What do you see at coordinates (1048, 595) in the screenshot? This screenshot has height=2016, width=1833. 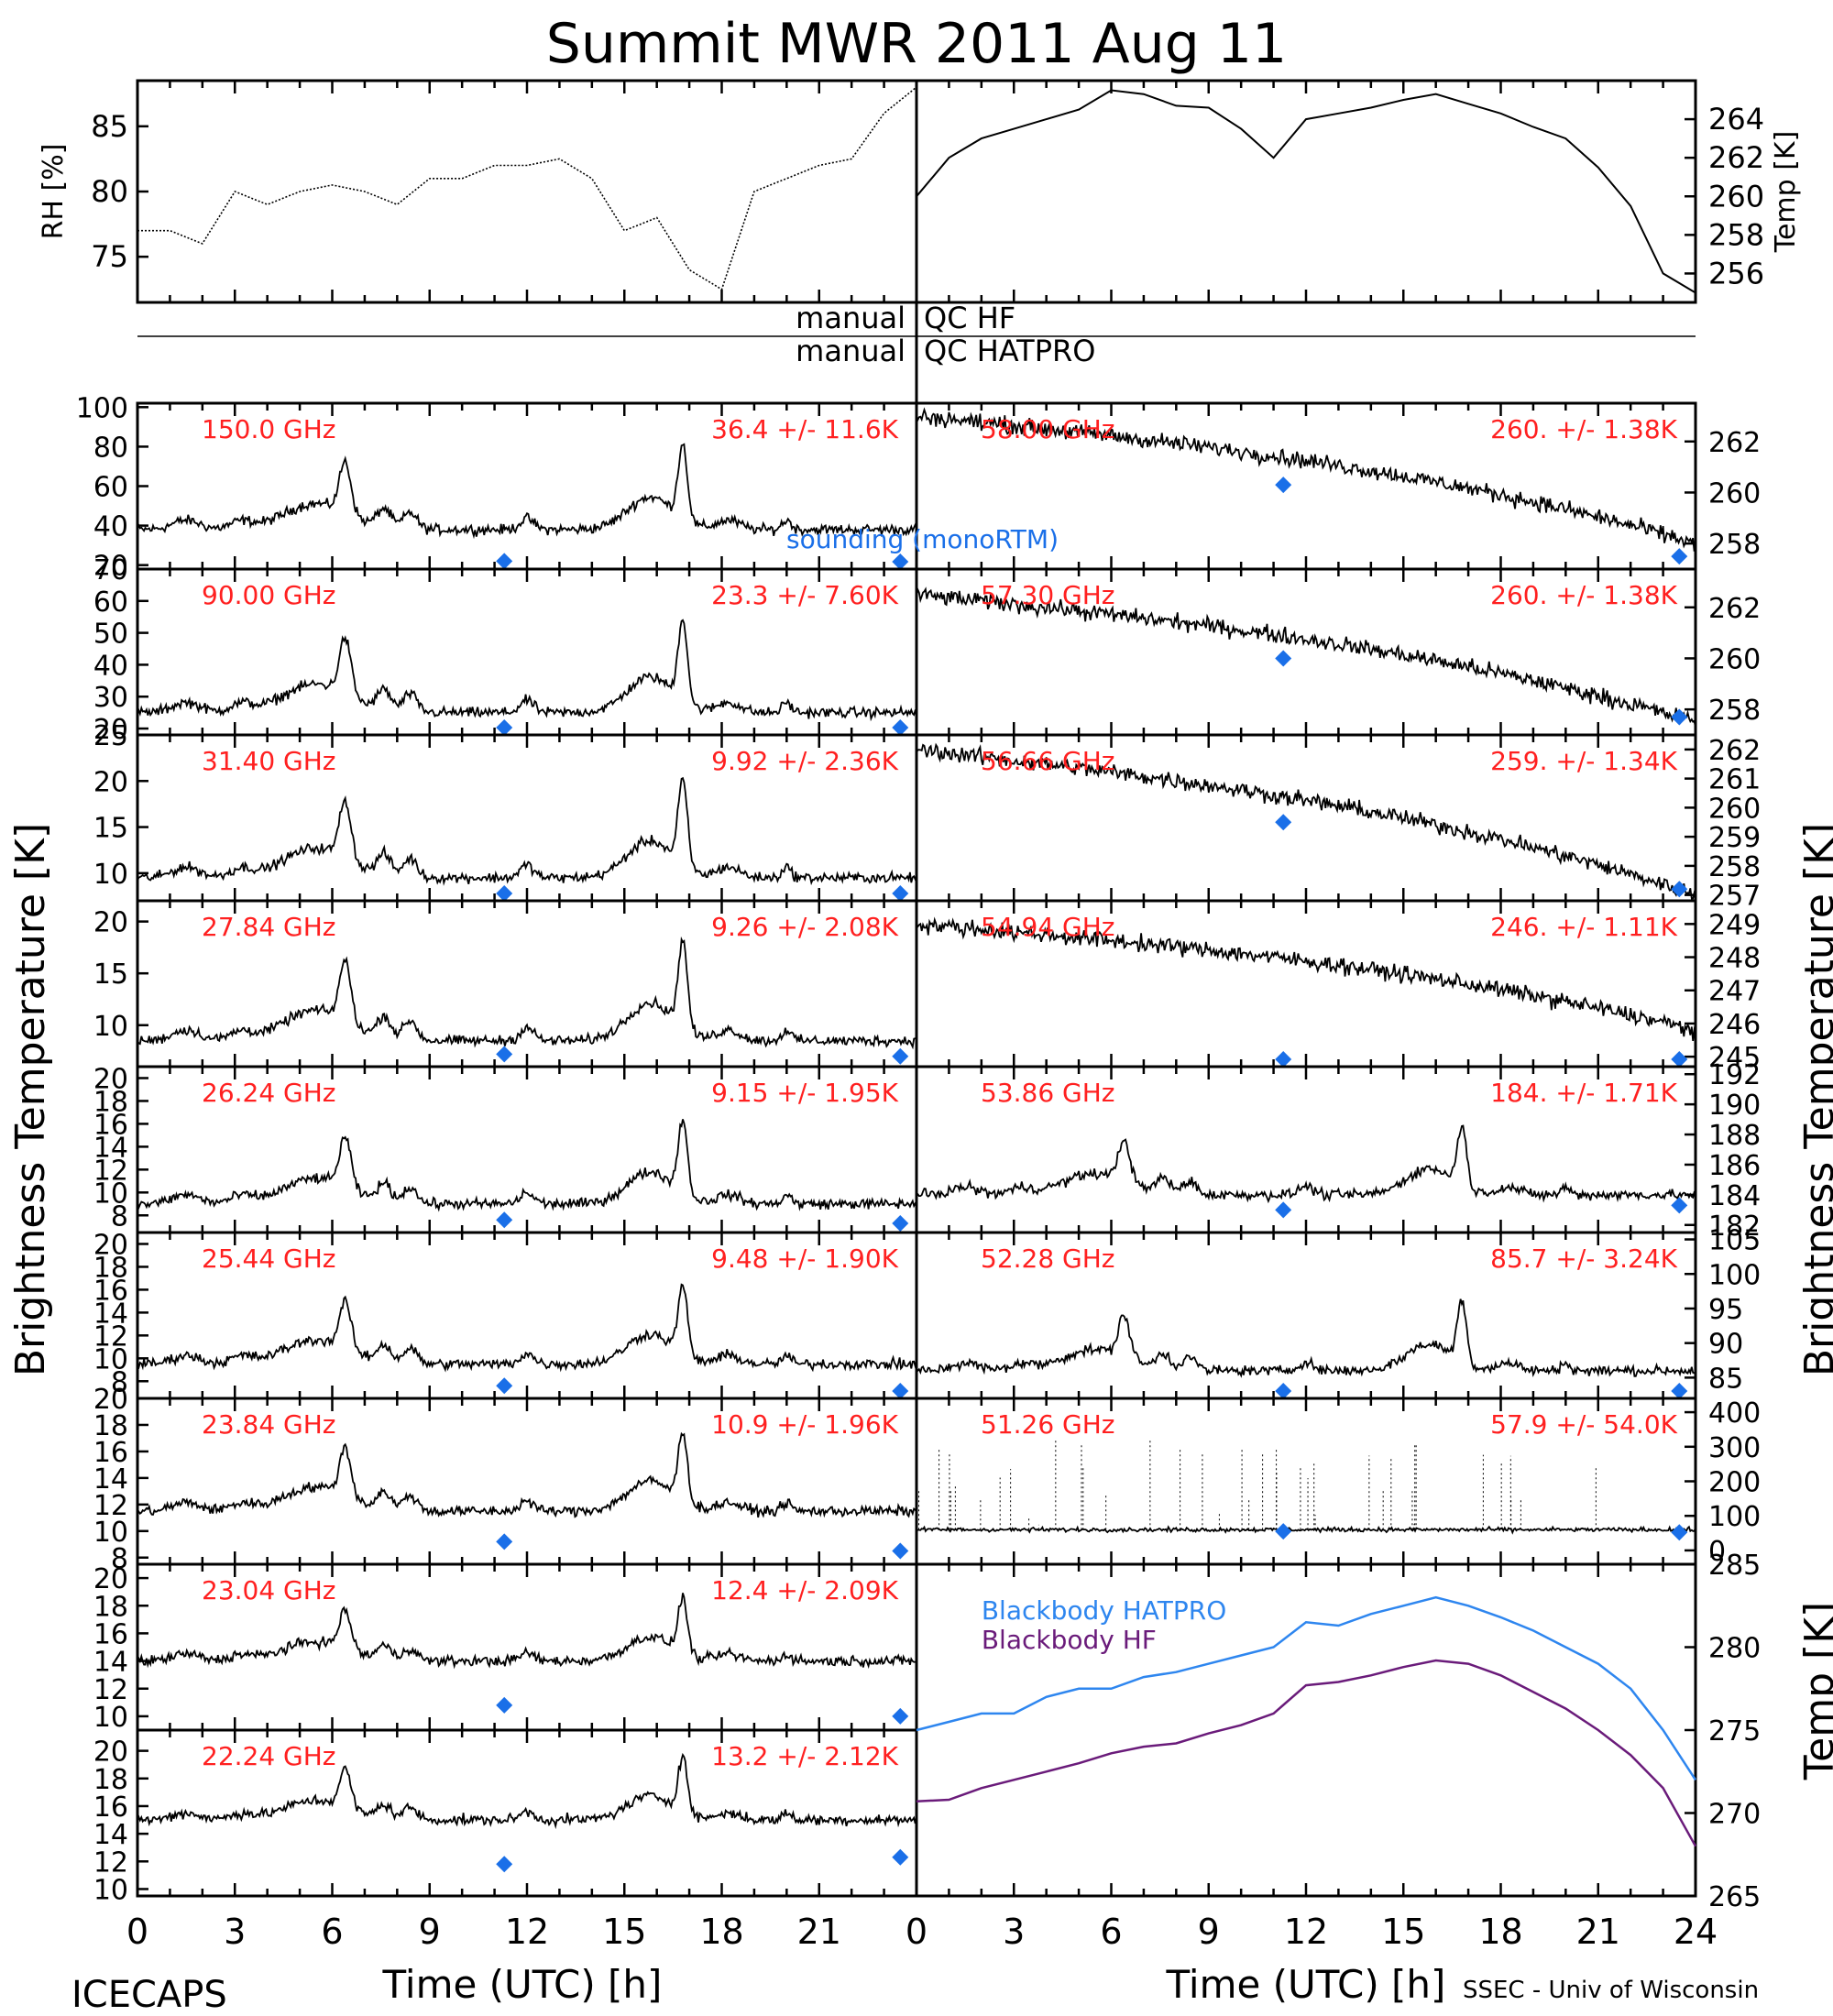 I see `channel-label: 57.30 GHz` at bounding box center [1048, 595].